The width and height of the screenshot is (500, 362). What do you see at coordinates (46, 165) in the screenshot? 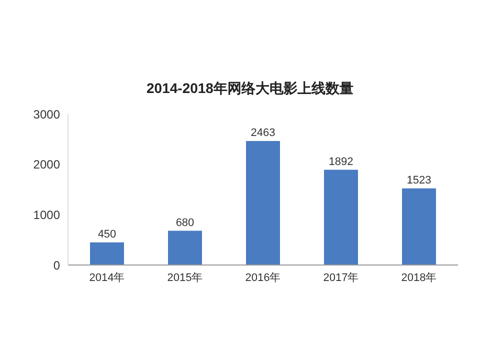
I see `y-tick-label: 2000` at bounding box center [46, 165].